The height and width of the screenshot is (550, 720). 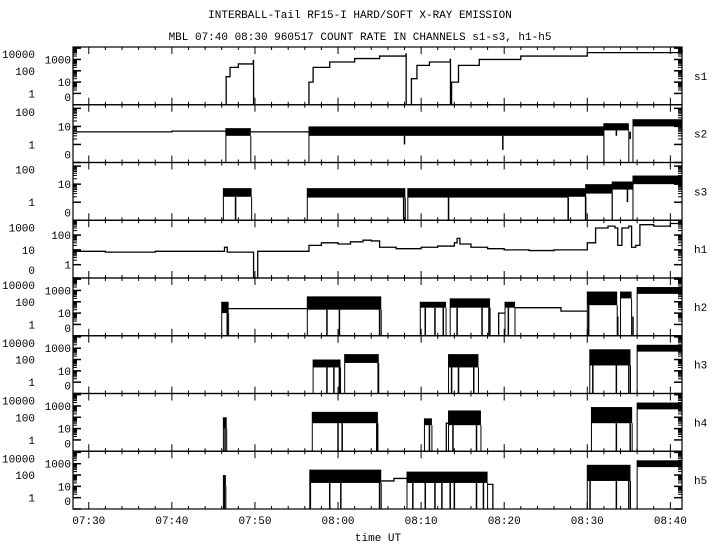 I want to click on series-line-h1, so click(x=378, y=250).